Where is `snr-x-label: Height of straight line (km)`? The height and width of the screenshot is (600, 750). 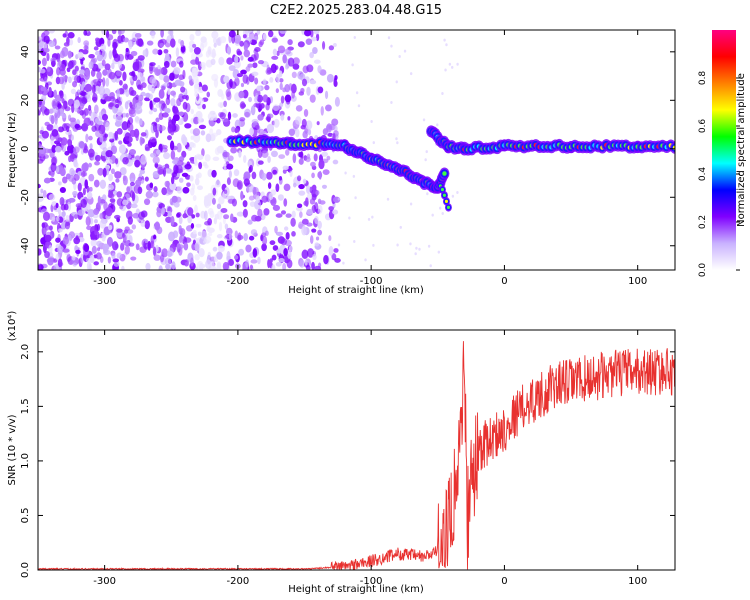
snr-x-label: Height of straight line (km) is located at coordinates (356, 589).